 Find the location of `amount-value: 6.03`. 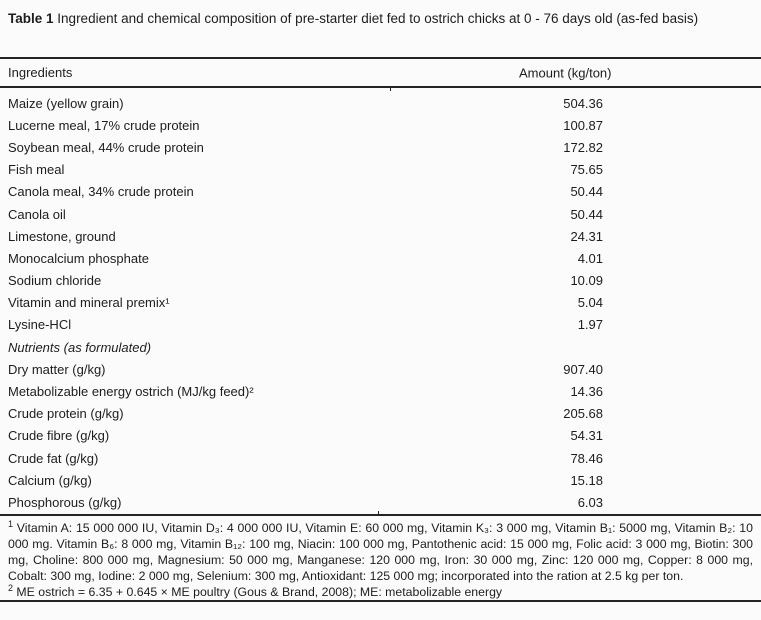

amount-value: 6.03 is located at coordinates (590, 502).